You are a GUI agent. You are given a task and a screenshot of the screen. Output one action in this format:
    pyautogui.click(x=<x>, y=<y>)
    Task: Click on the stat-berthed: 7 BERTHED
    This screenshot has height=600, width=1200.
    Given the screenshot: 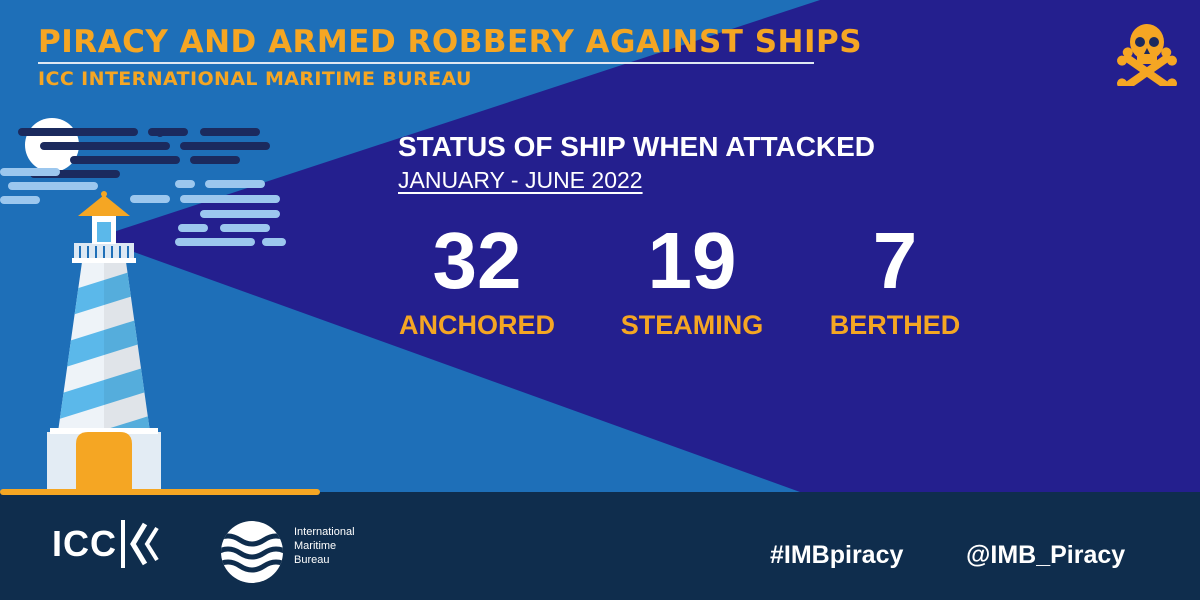 What is the action you would take?
    pyautogui.click(x=895, y=280)
    